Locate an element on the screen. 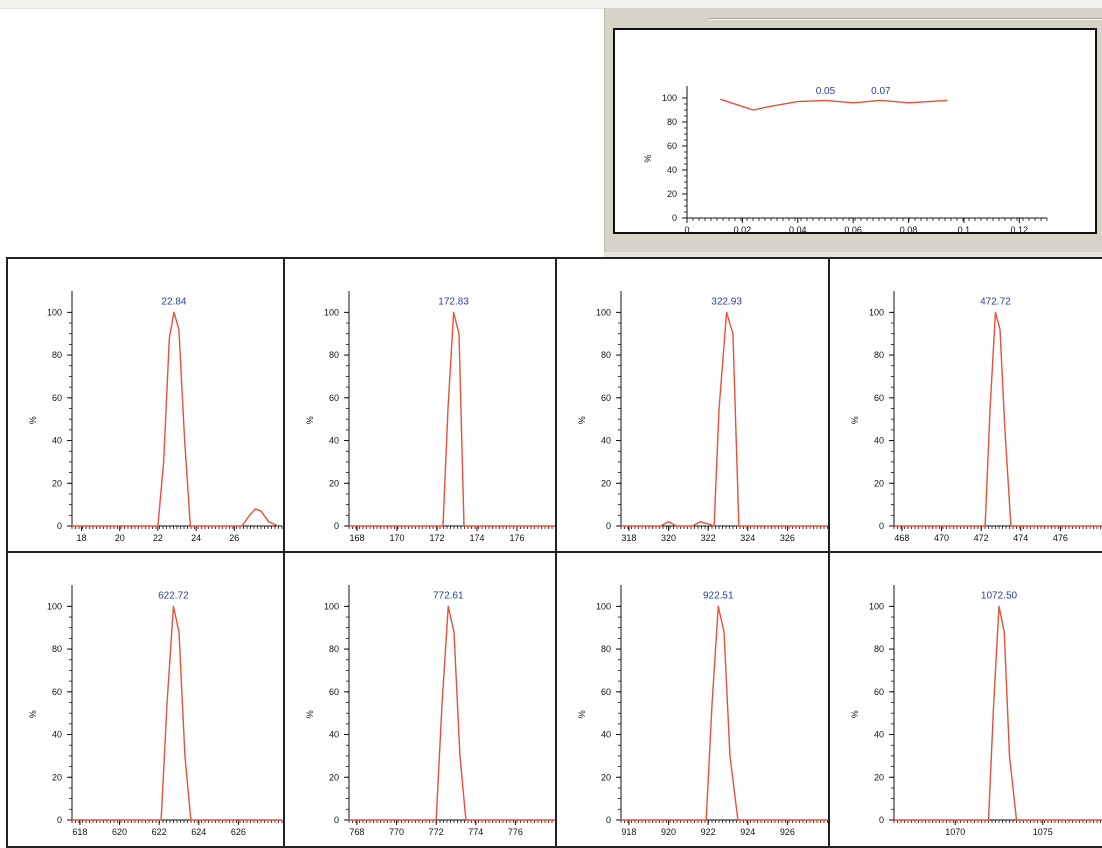 The image size is (1102, 848). peak-chart-2-svg: 168 170 172 174 176 0 20 40 60 80 100% 172.83 is located at coordinates (430, 417).